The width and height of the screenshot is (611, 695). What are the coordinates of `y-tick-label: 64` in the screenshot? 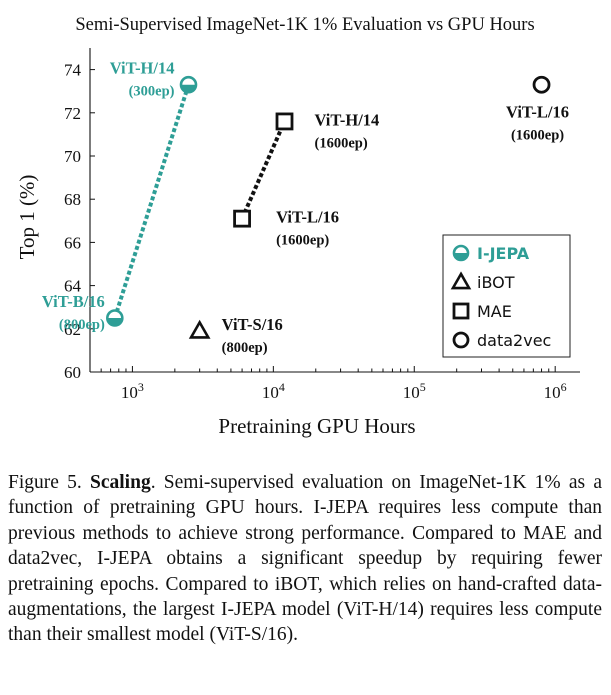 It's located at (73, 286).